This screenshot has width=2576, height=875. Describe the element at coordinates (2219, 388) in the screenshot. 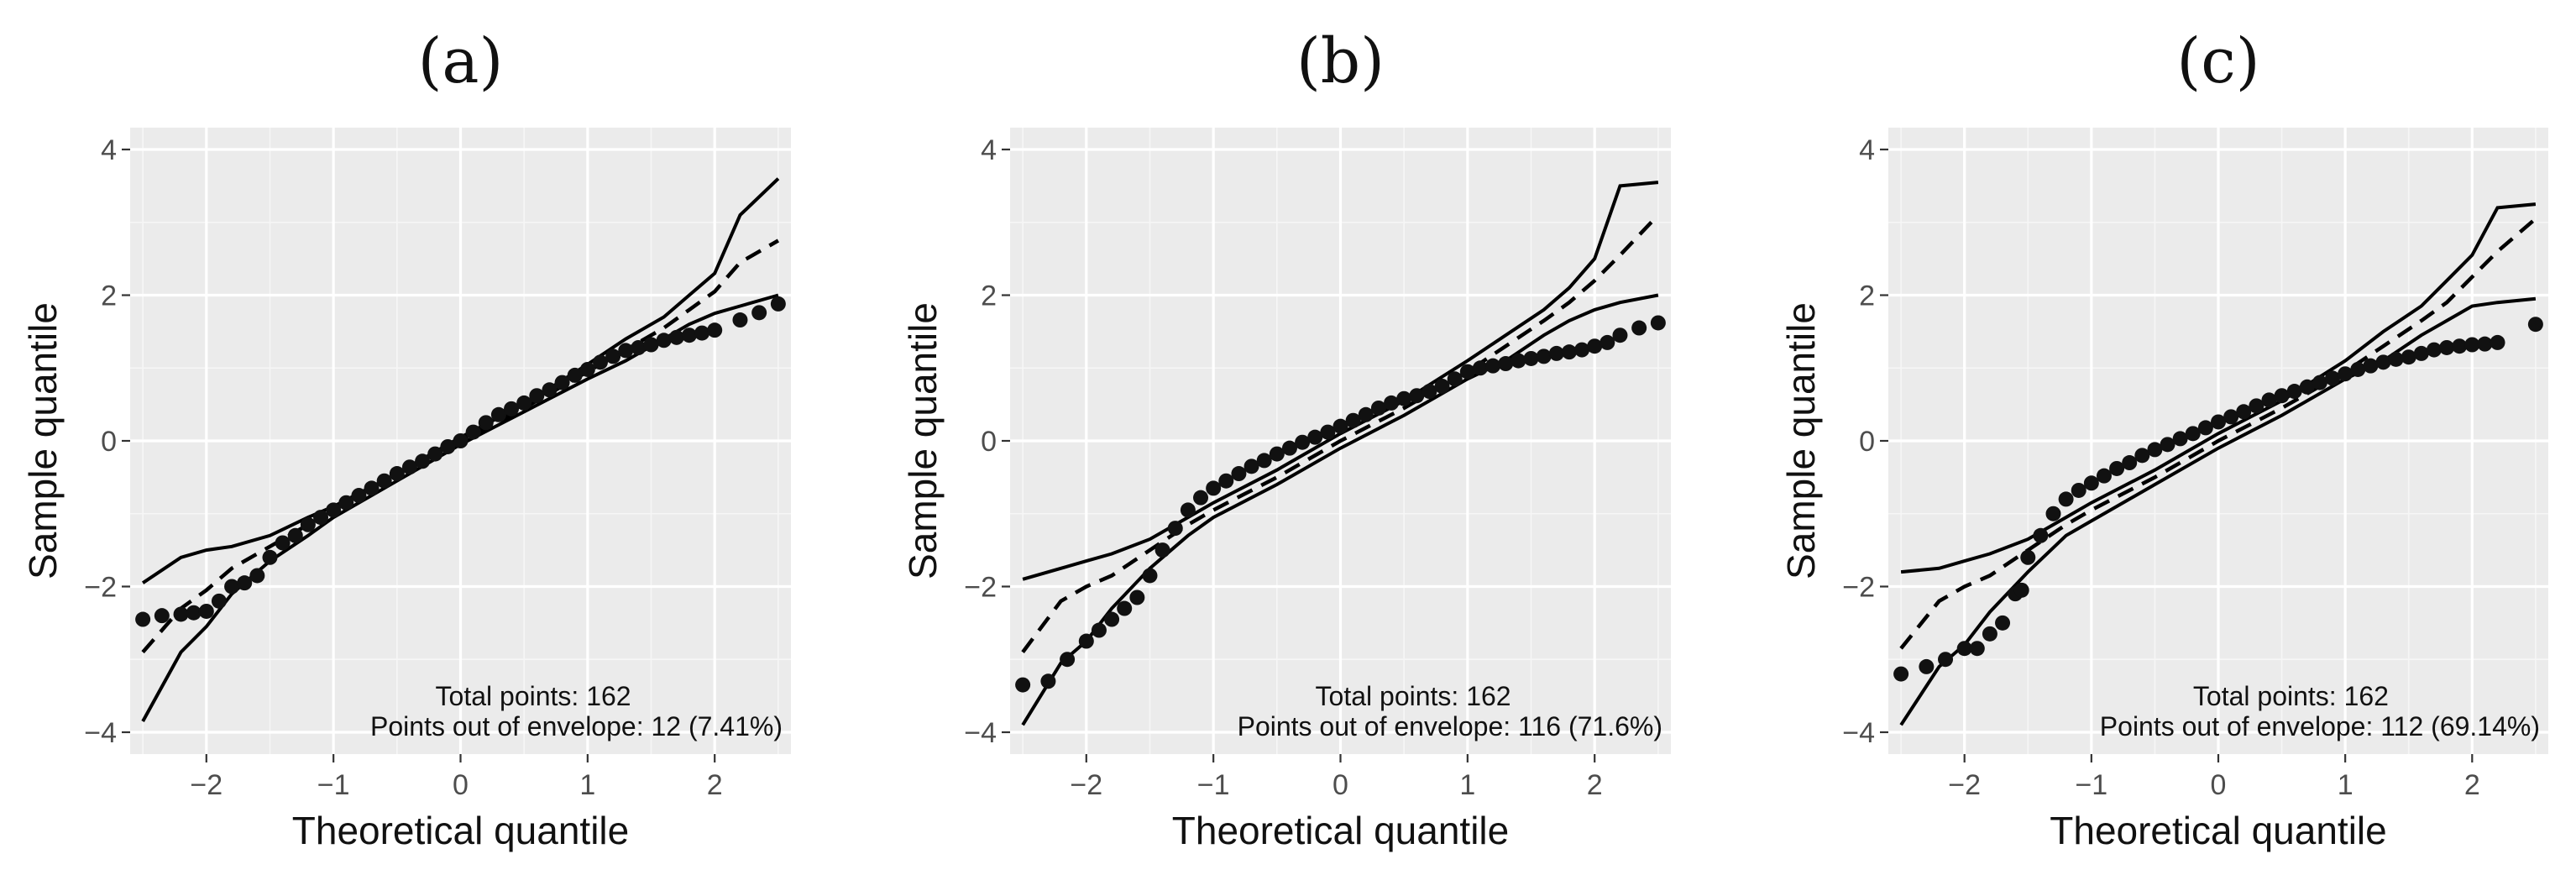

I see `upper-envelope-line` at that location.